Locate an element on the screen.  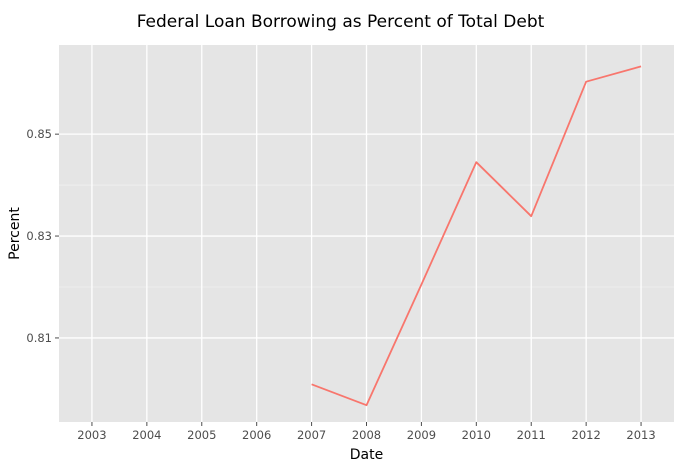
y-axis-ticks: 0.81 0.83 0.85 is located at coordinates (42, 236).